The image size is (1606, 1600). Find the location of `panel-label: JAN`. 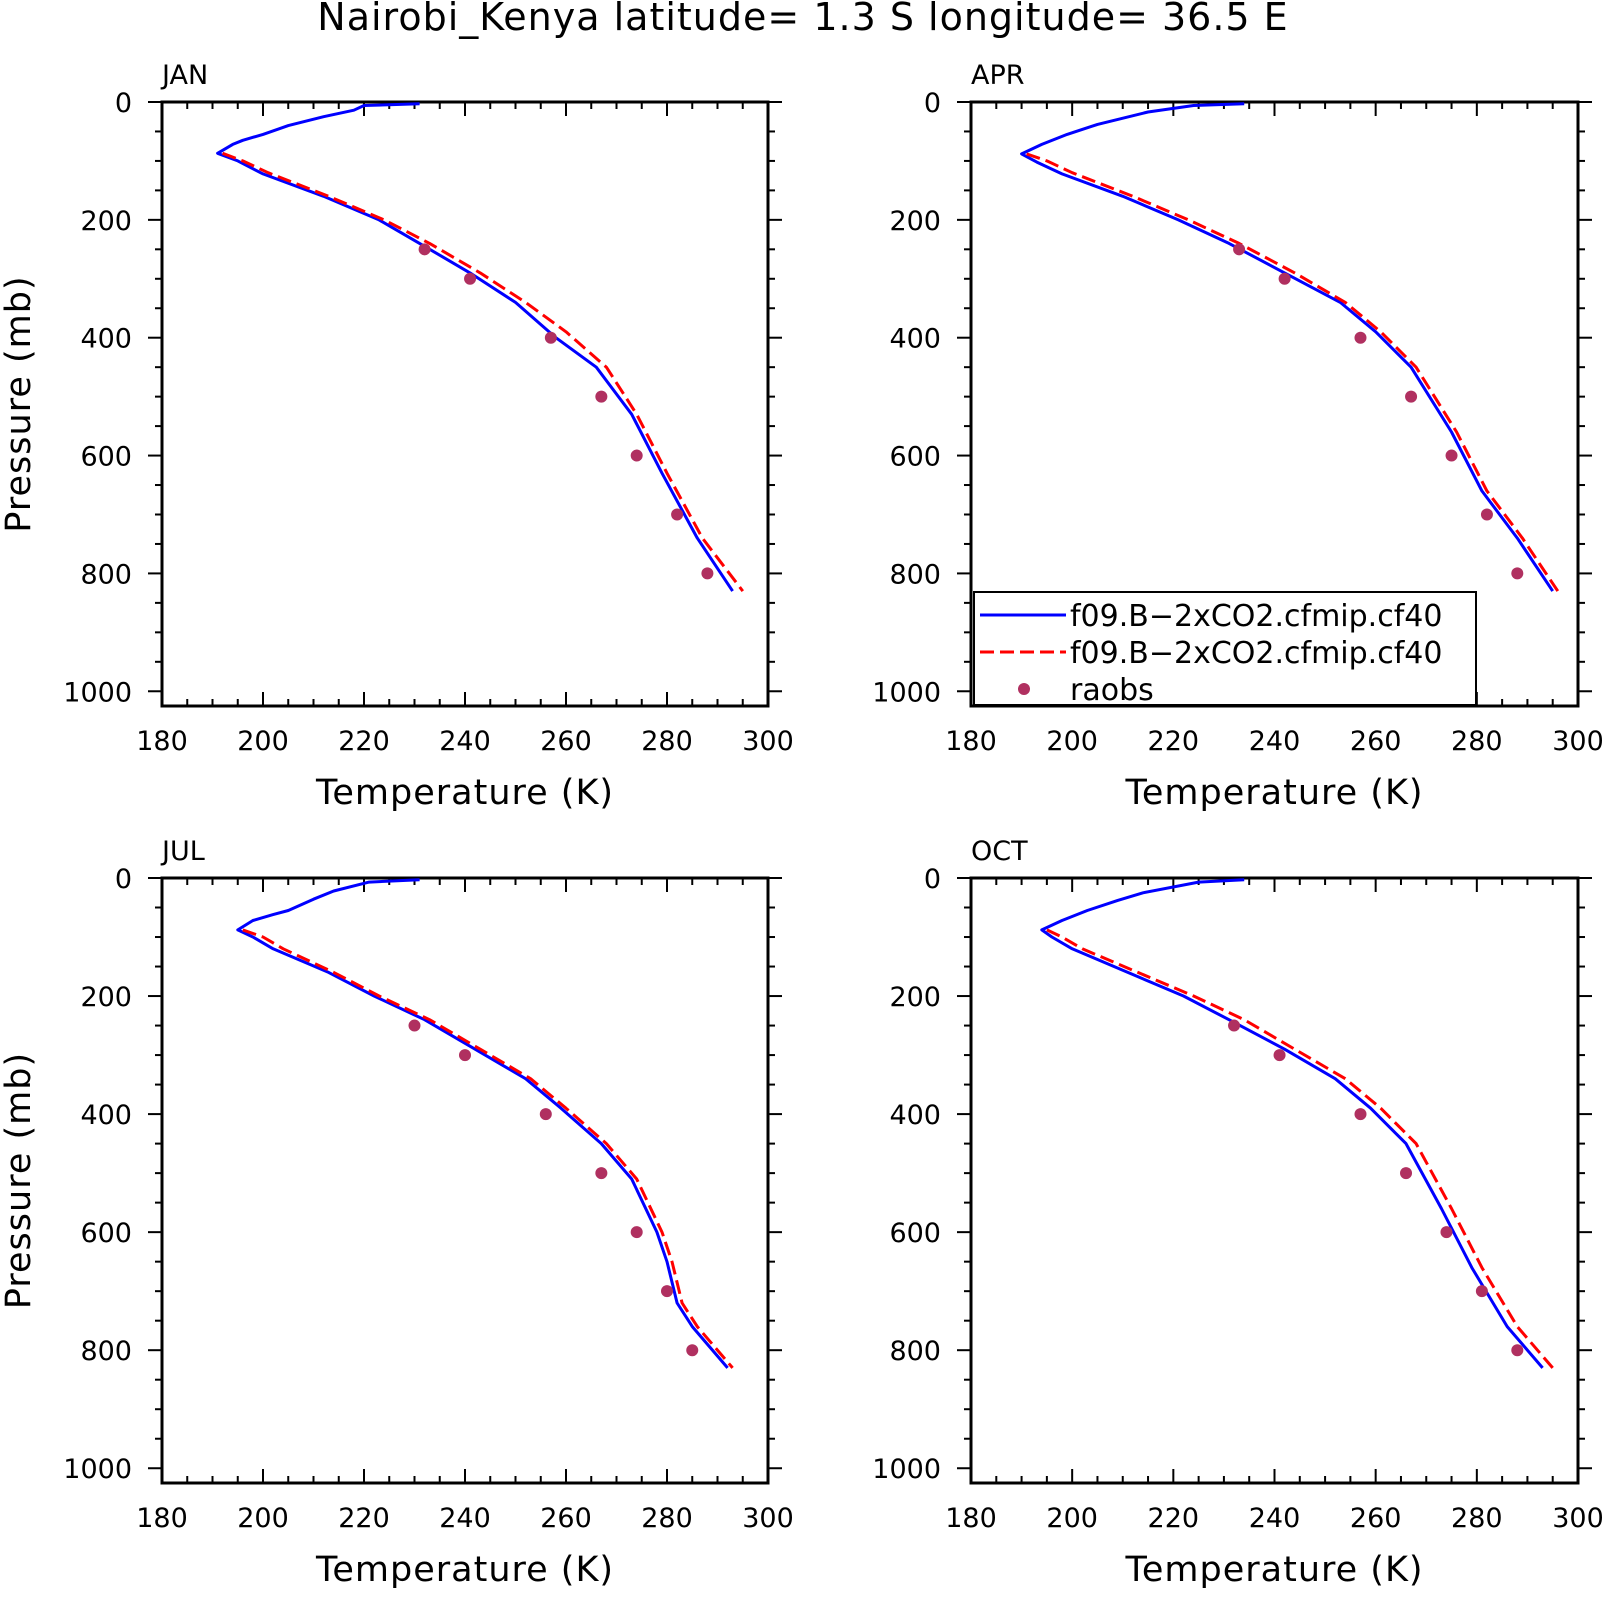

panel-label: JAN is located at coordinates (184, 75).